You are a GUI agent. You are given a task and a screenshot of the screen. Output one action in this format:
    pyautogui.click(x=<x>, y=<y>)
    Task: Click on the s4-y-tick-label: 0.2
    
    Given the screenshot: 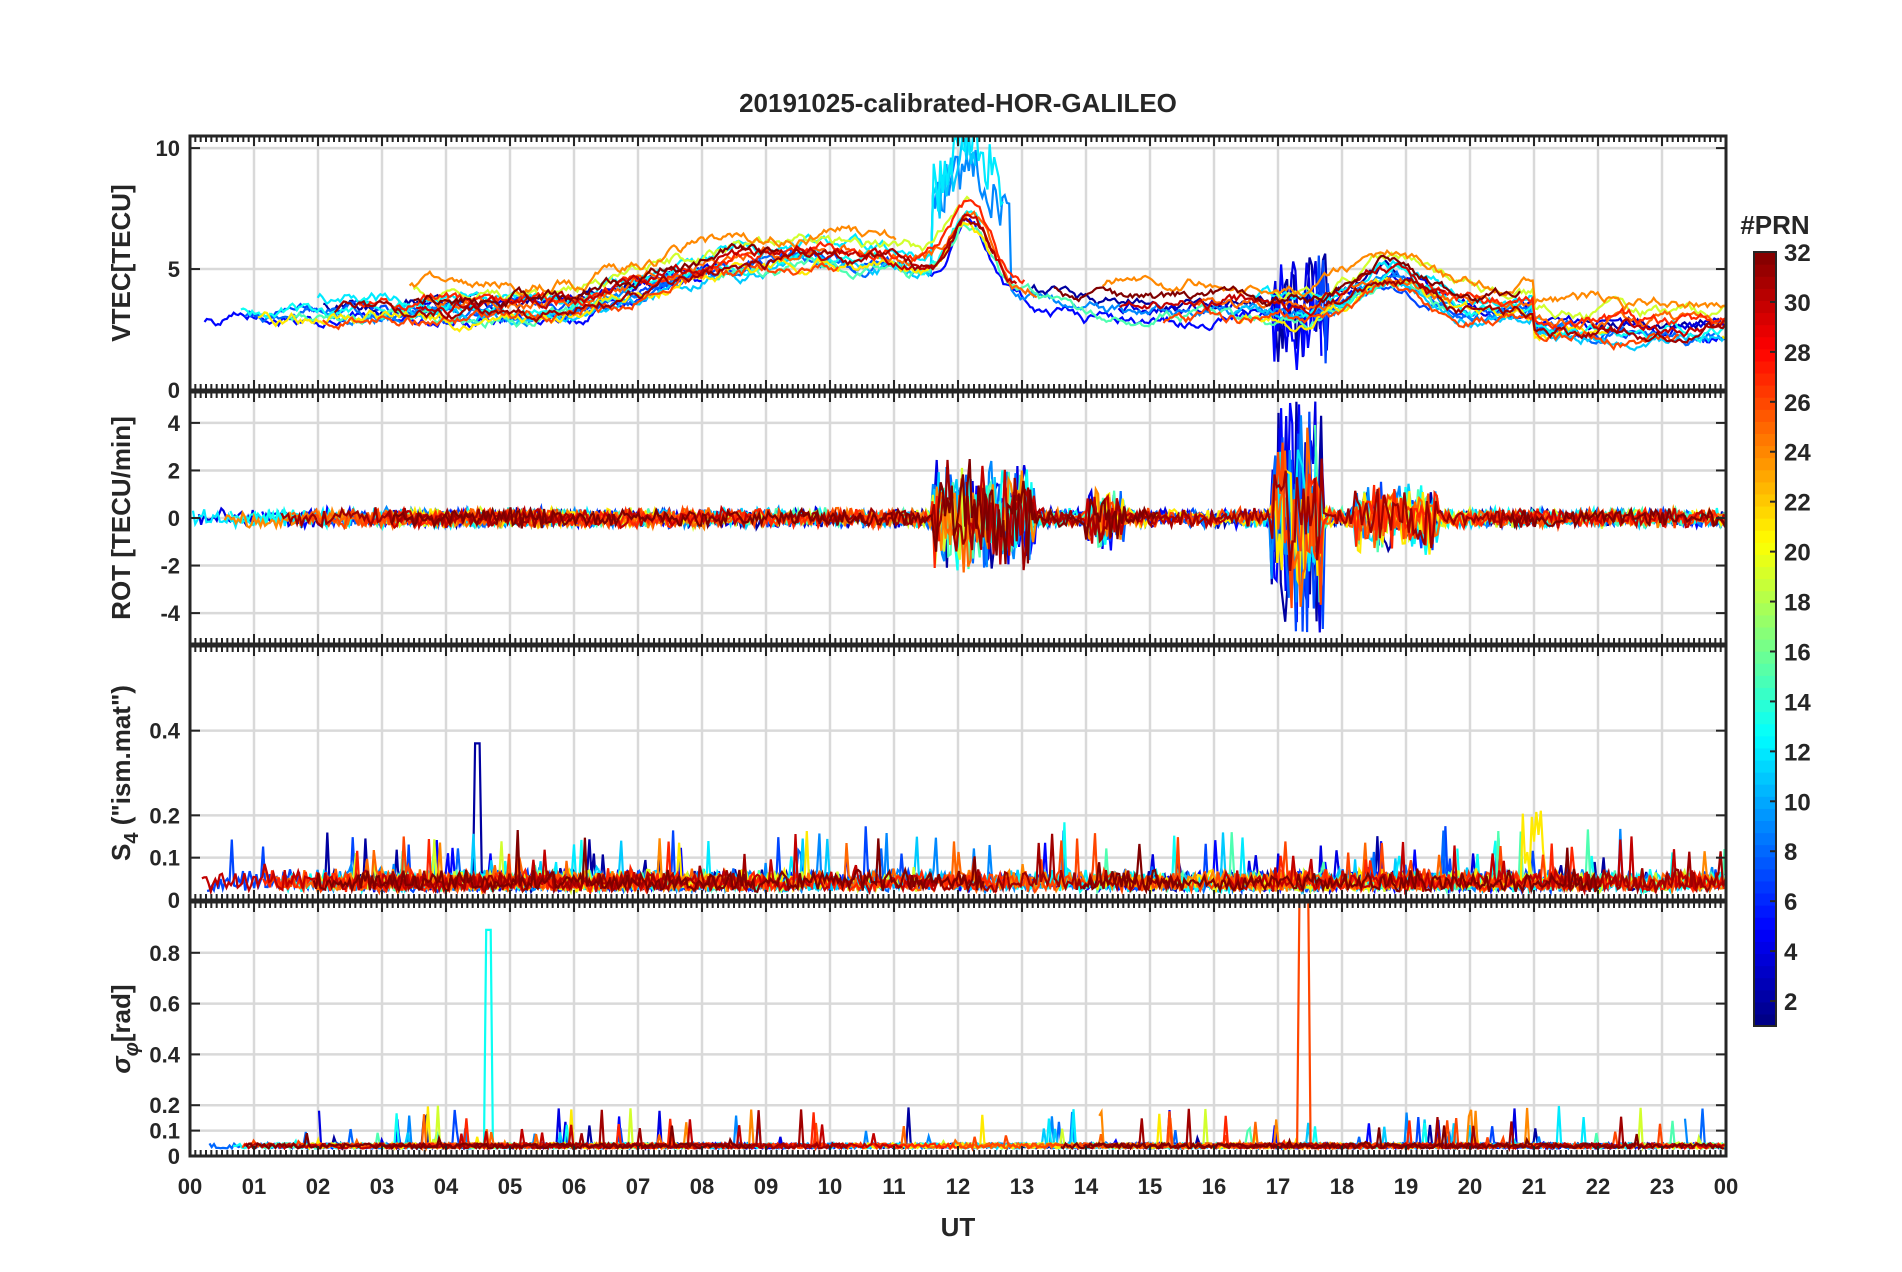 What is the action you would take?
    pyautogui.click(x=164, y=815)
    